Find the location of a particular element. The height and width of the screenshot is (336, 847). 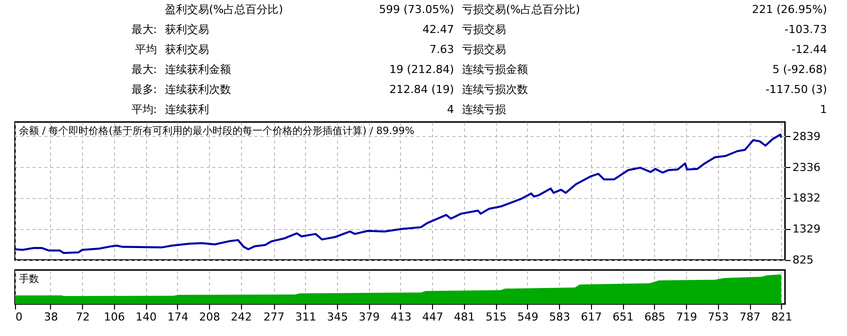

x-tick-label: 719 is located at coordinates (687, 317).